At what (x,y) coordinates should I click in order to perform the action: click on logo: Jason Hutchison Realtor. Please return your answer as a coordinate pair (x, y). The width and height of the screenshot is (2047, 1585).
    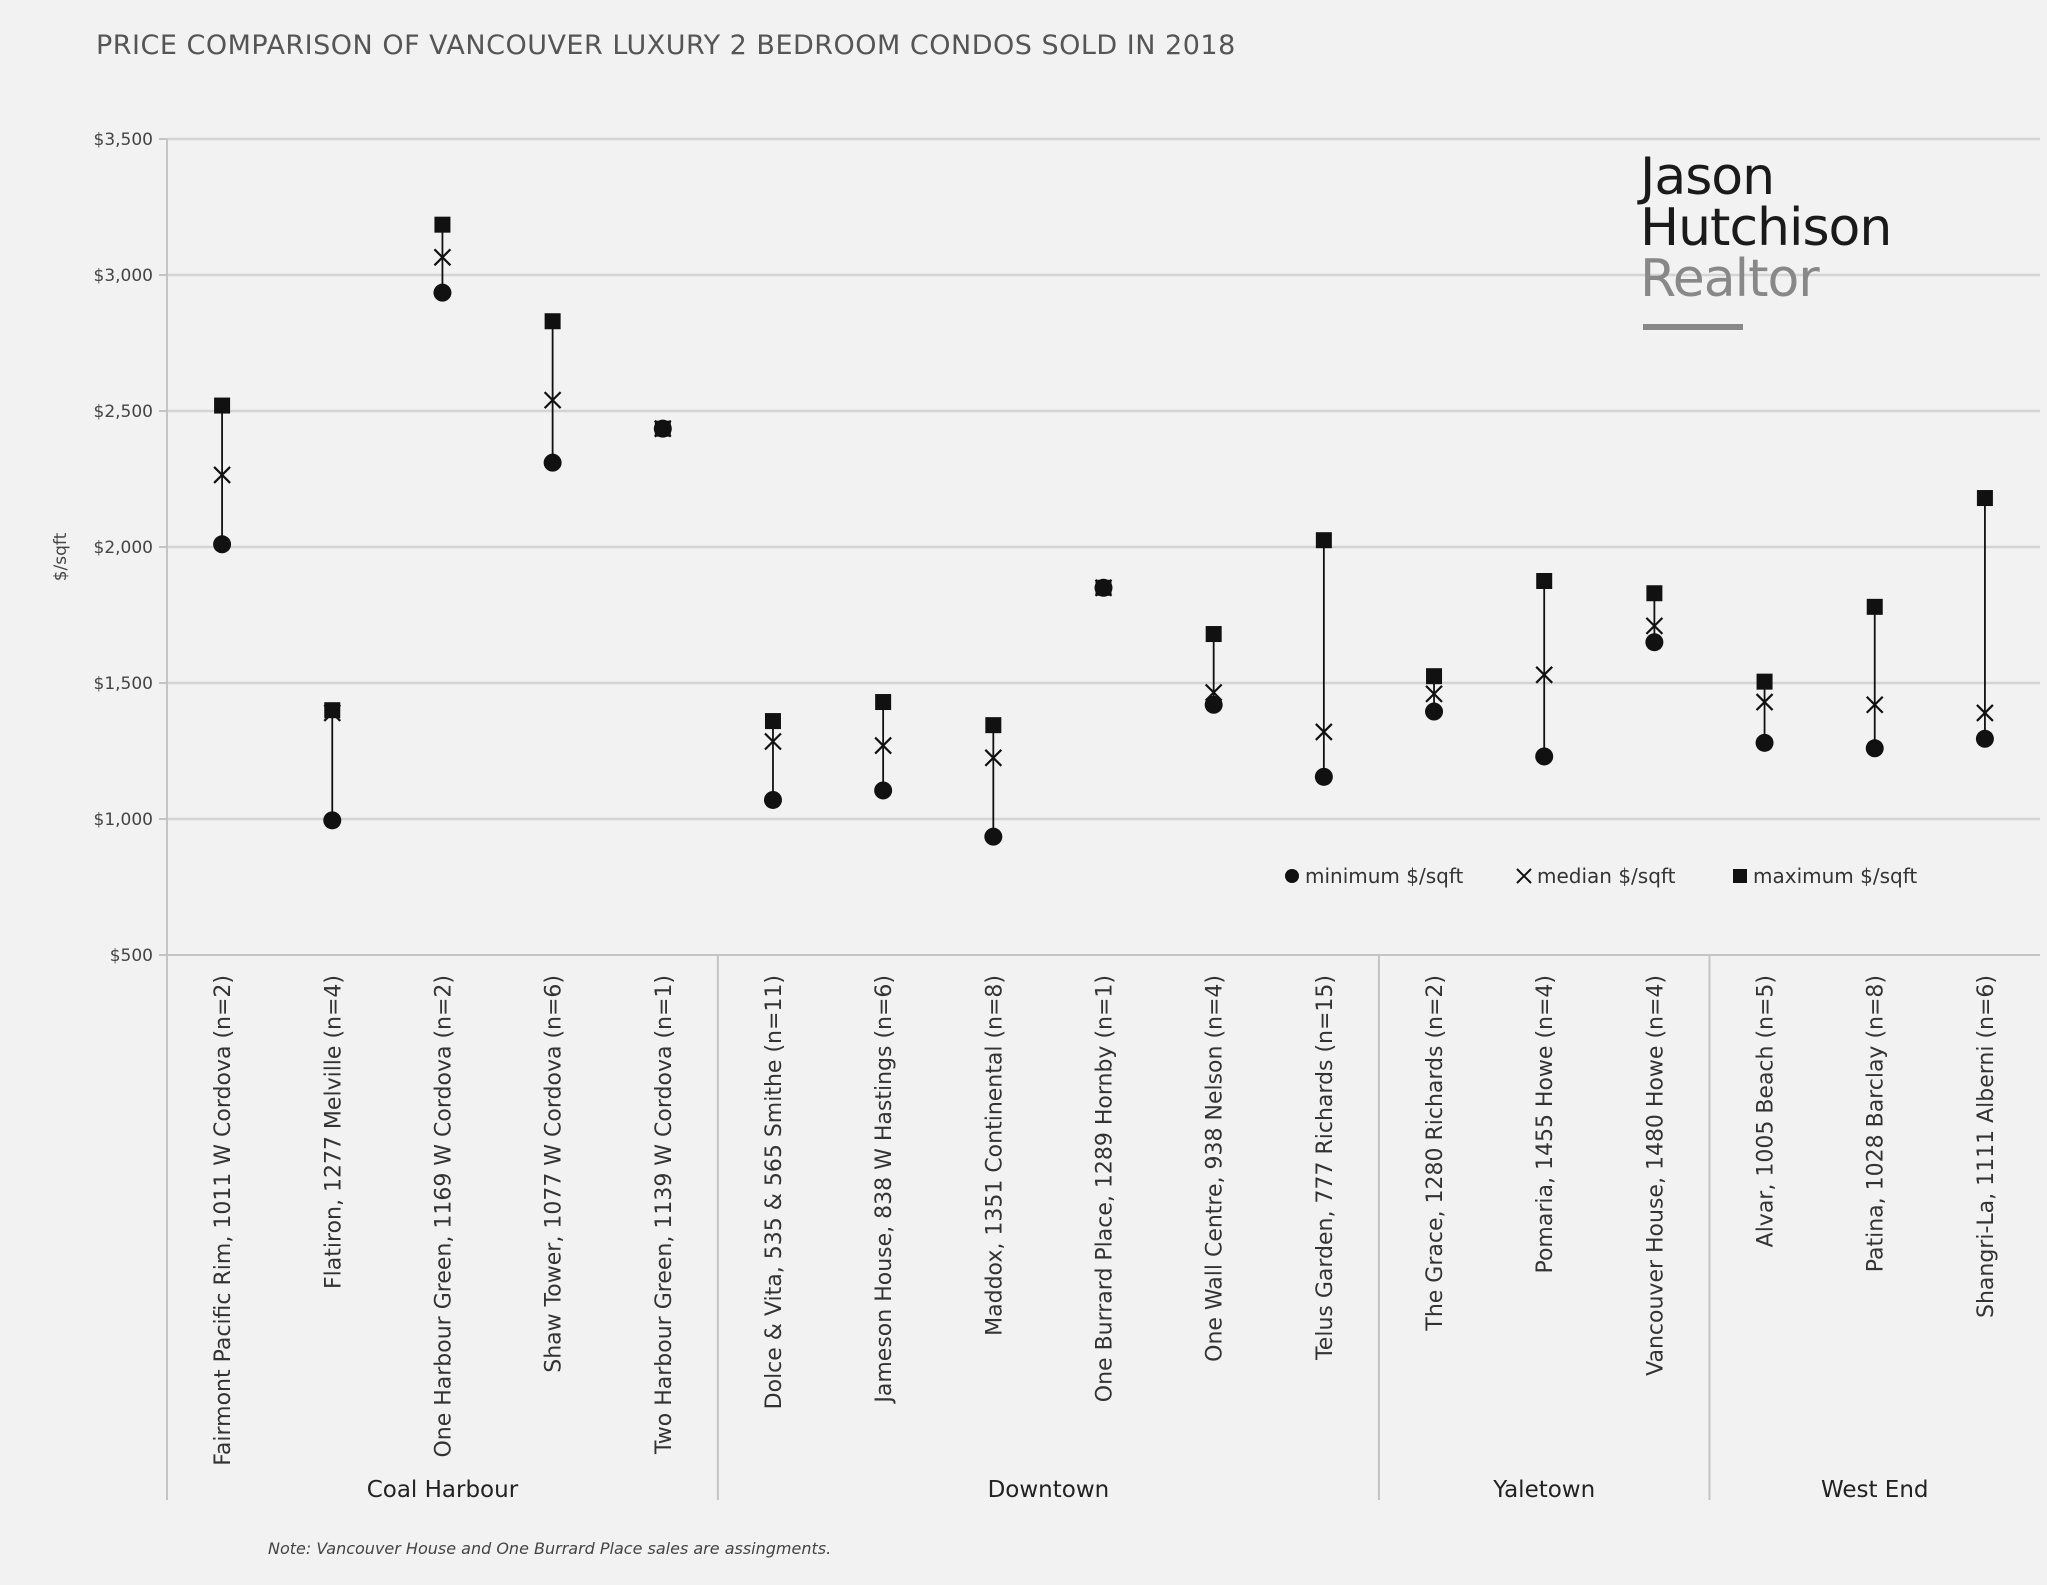
    Looking at the image, I should click on (1764, 238).